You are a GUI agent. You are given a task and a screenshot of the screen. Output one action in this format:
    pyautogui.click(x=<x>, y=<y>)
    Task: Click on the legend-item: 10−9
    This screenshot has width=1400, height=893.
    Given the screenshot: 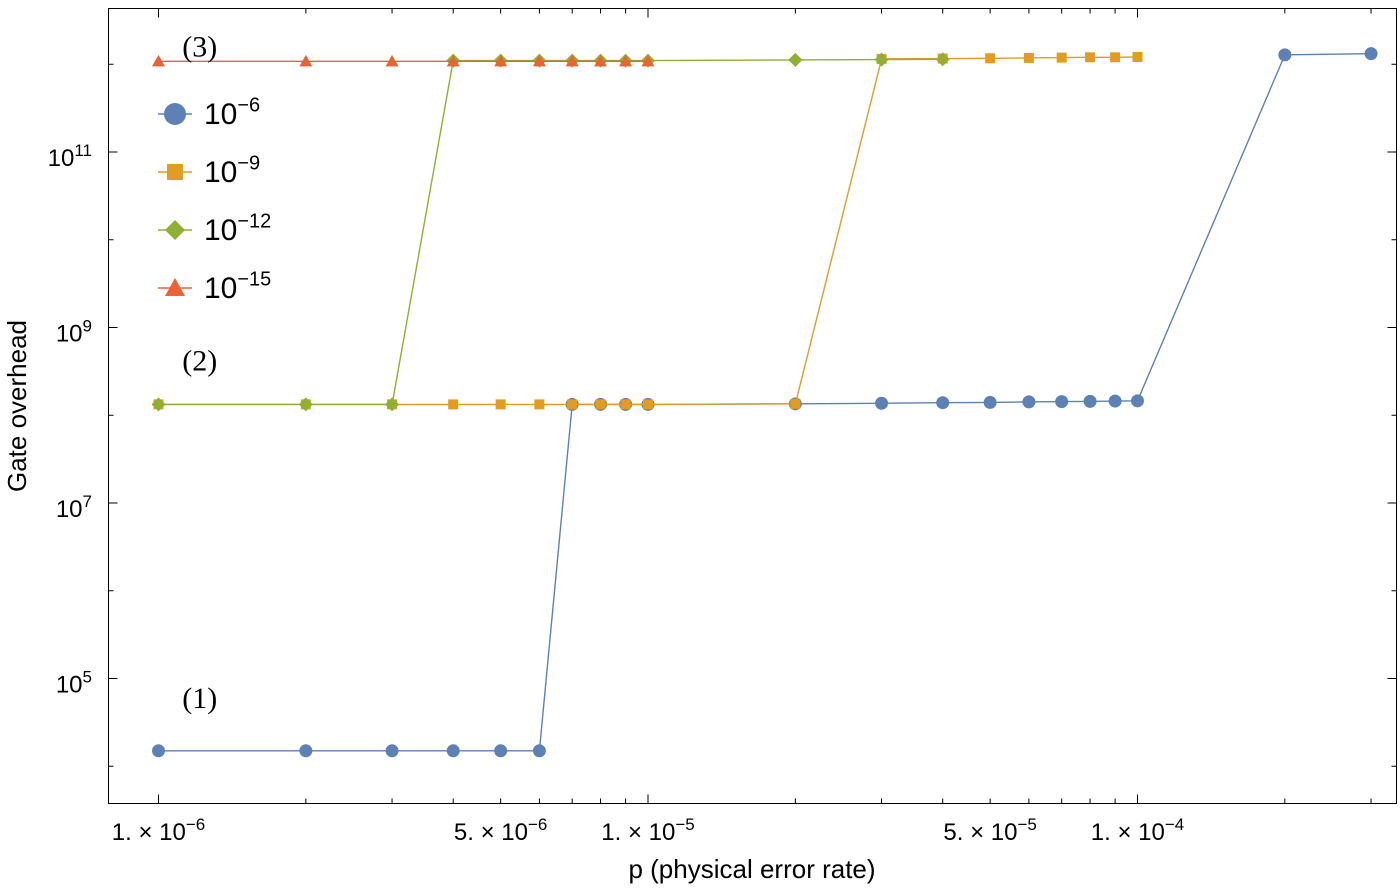 What is the action you would take?
    pyautogui.click(x=209, y=170)
    